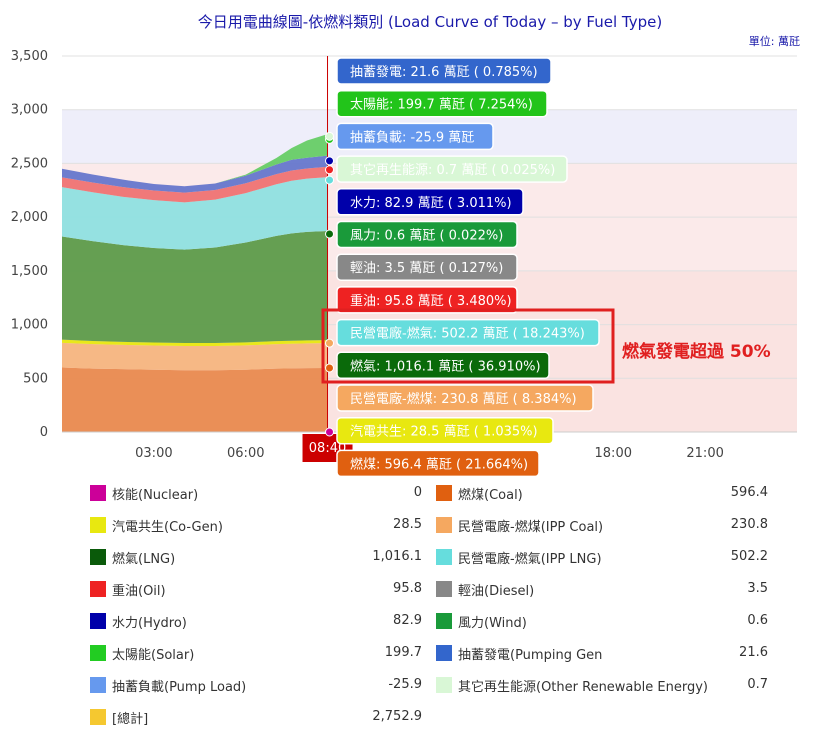 This screenshot has height=743, width=819. I want to click on tooltip-item-label: 民營電廠-燃煤: 230.8 萬瓩 ( 8.384%), so click(463, 399).